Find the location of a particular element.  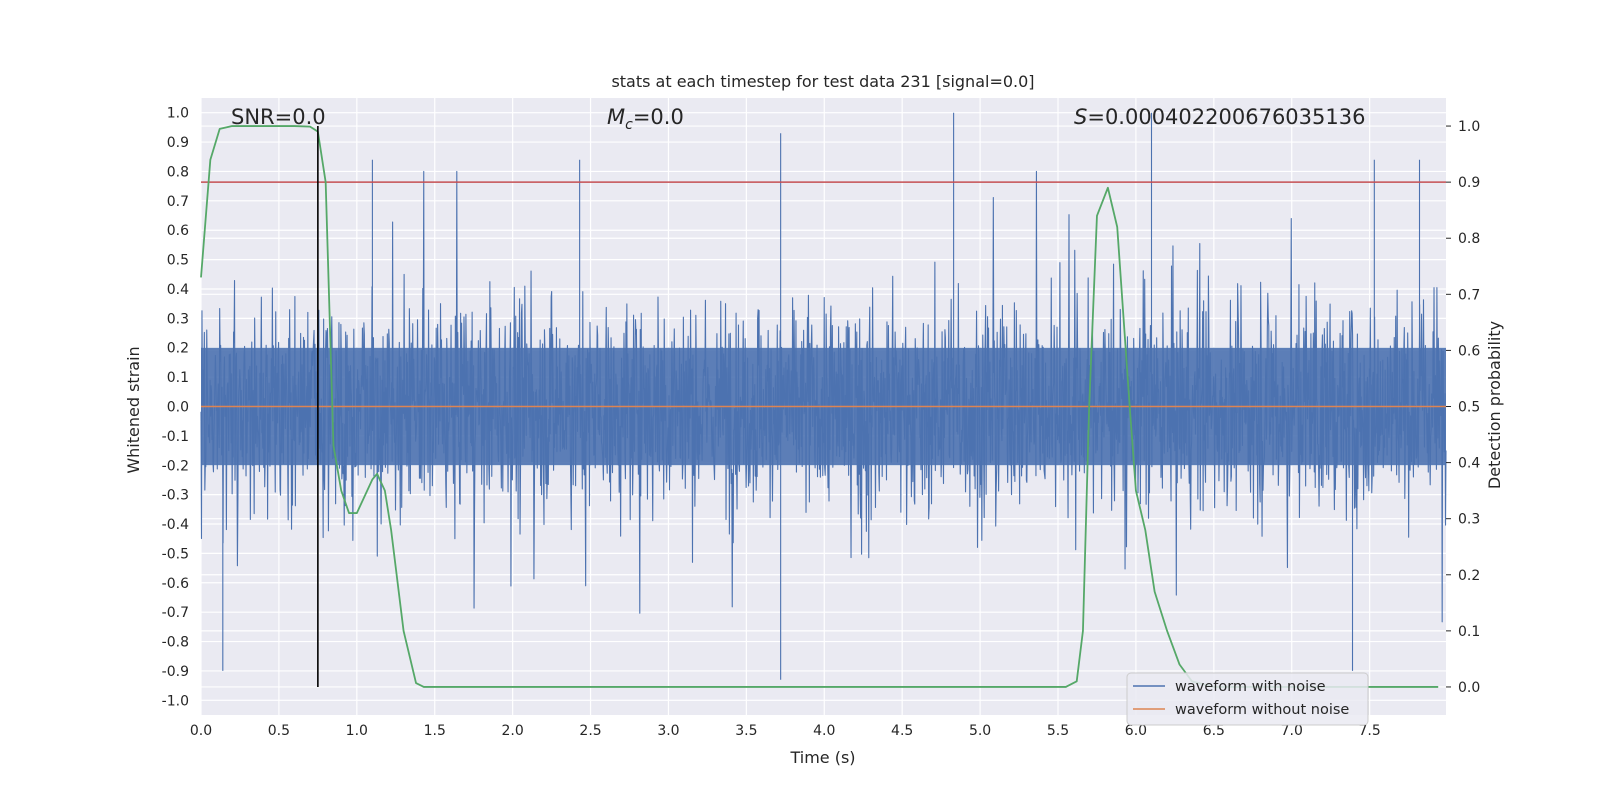

y-left-tick-label: 0.9 is located at coordinates (178, 143).